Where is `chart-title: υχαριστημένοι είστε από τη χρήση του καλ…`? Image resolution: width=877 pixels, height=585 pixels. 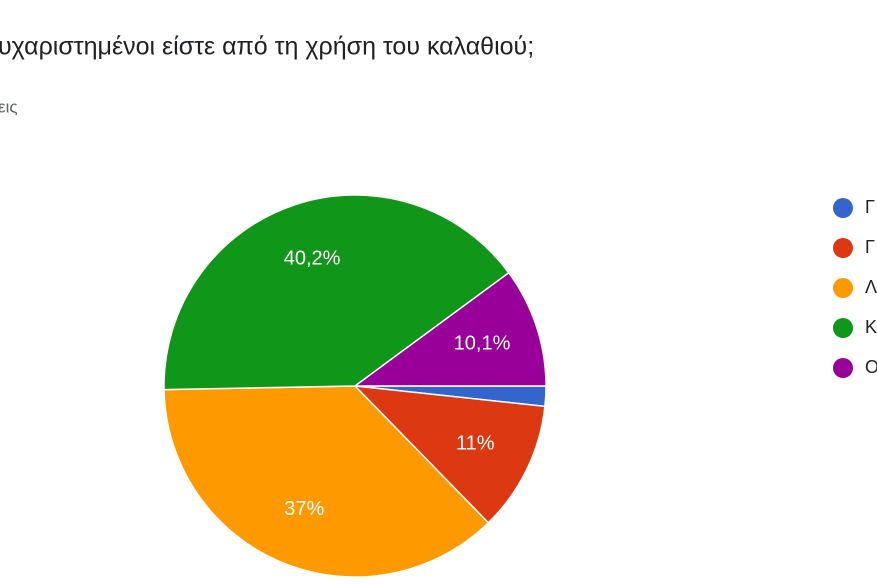
chart-title: υχαριστημένοι είστε από τη χρήση του καλ… is located at coordinates (267, 47).